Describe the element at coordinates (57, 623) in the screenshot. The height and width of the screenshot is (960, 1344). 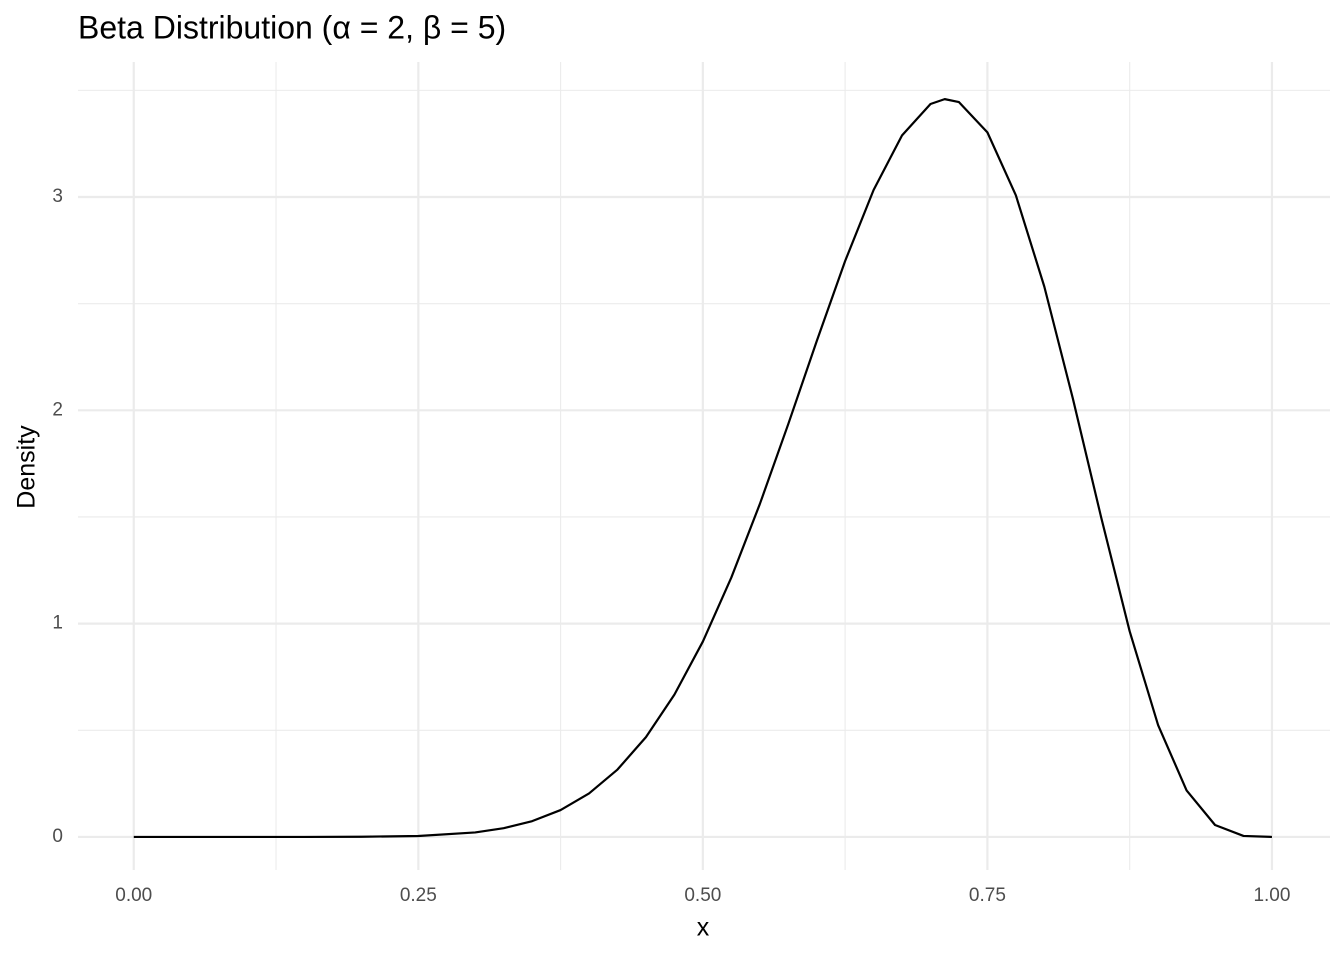
I see `y-tick-label: 1` at that location.